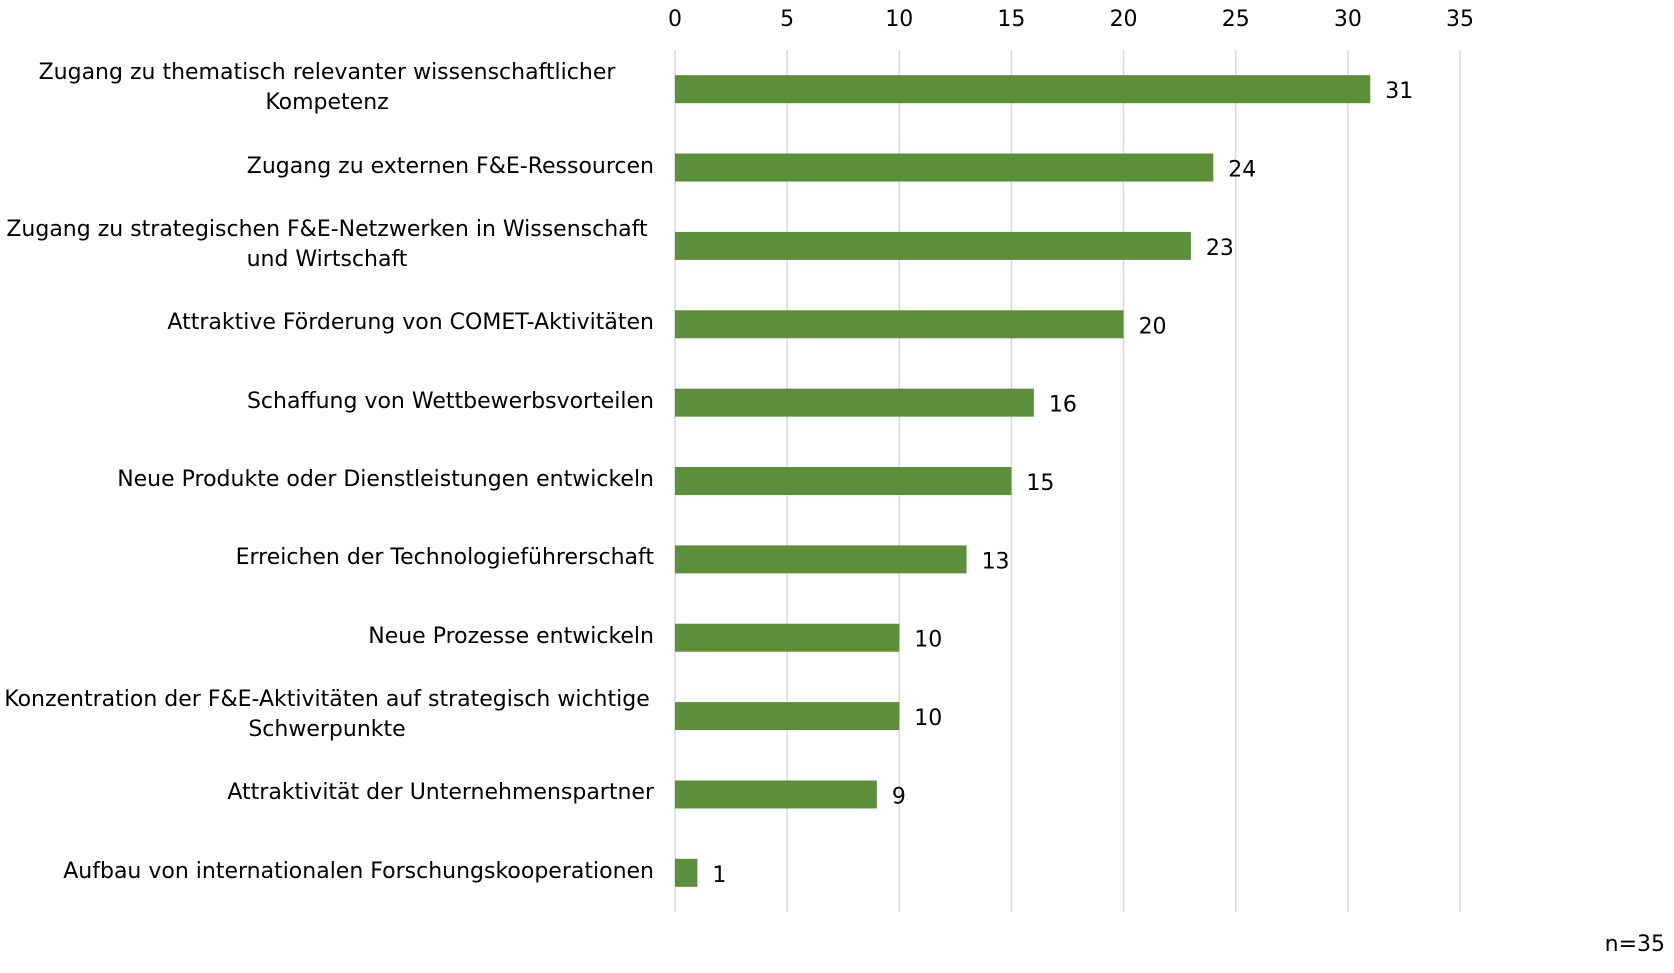  I want to click on x-tick-label: 0, so click(675, 19).